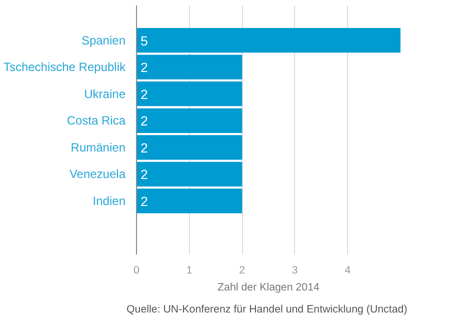 Image resolution: width=455 pixels, height=323 pixels. I want to click on y-tick-label: Spanien, so click(103, 40).